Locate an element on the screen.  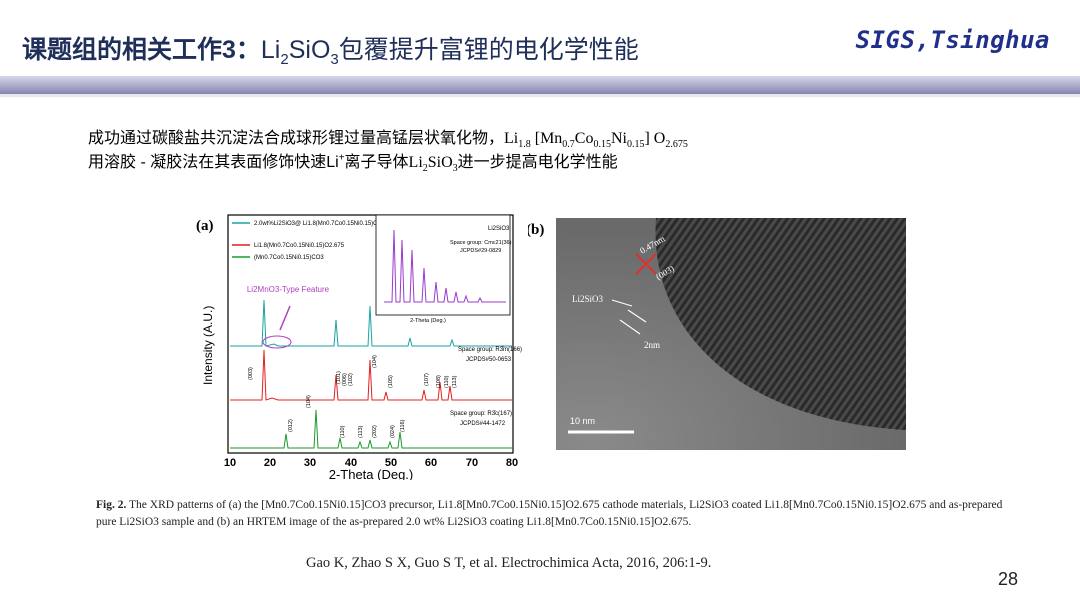
li2mno3-annotation: Li2MnO3-Type Feature is located at coordinates (288, 289).